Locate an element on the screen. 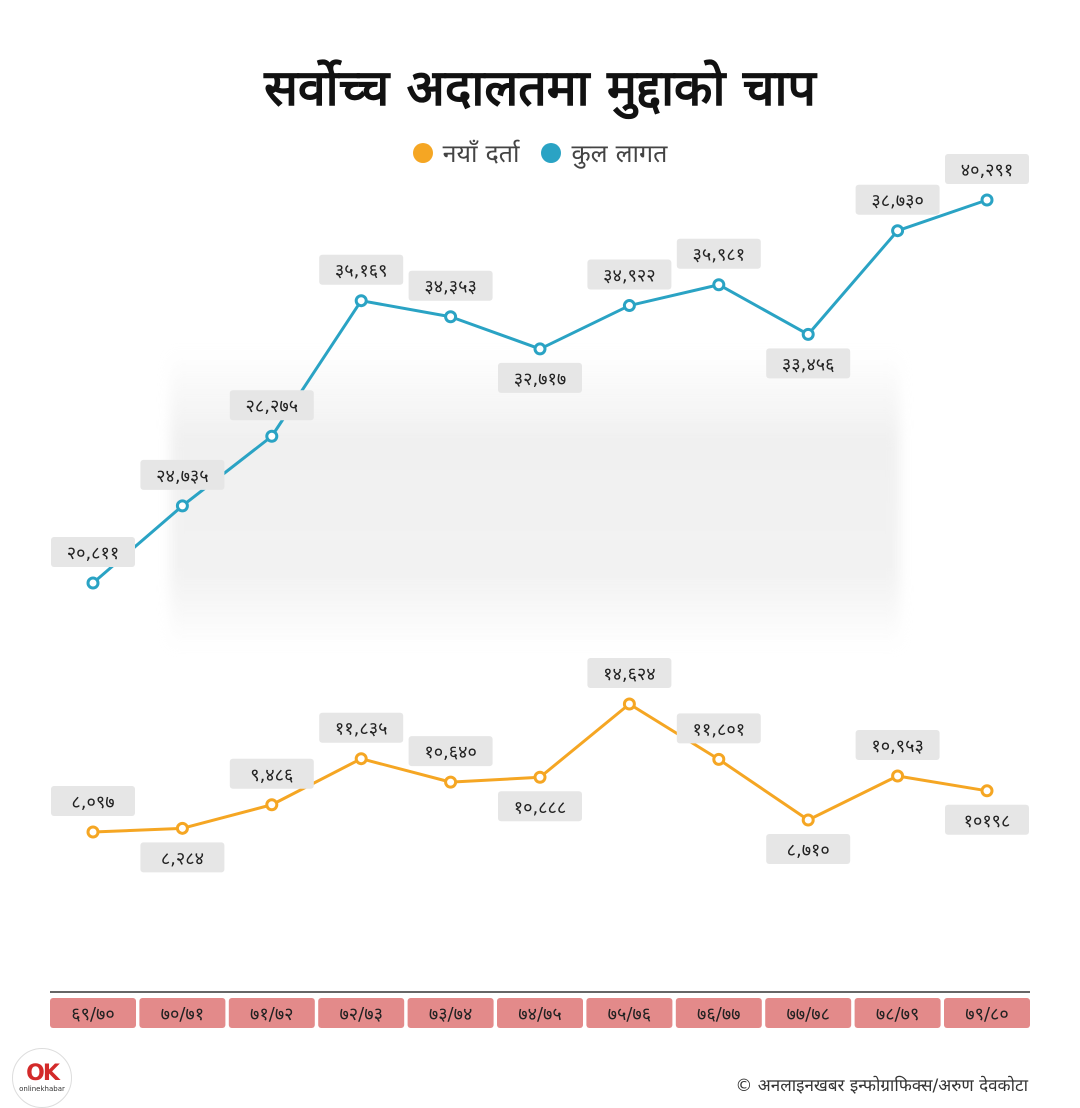  x-tick-label: ६९/७० is located at coordinates (93, 1014).